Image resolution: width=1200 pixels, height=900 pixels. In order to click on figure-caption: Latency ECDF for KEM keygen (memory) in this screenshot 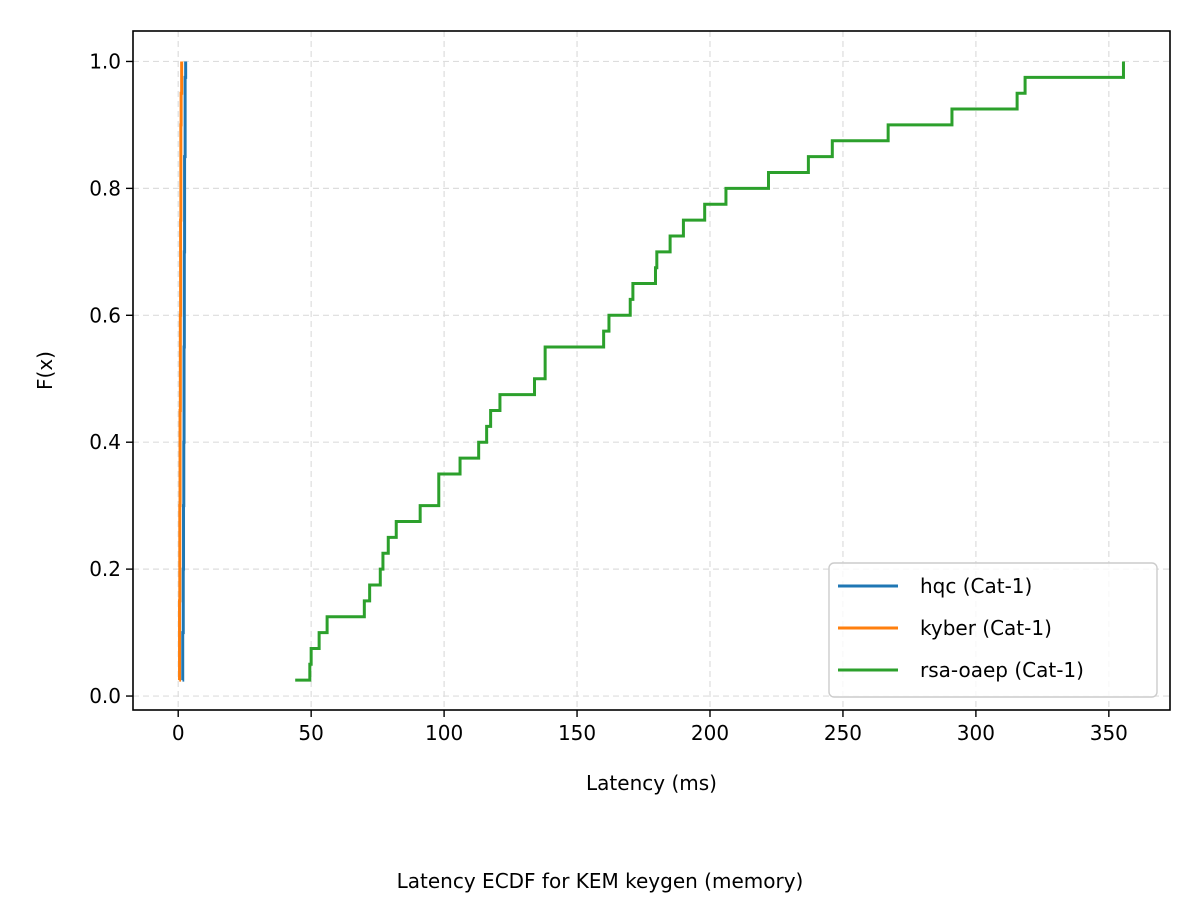, I will do `click(600, 881)`.